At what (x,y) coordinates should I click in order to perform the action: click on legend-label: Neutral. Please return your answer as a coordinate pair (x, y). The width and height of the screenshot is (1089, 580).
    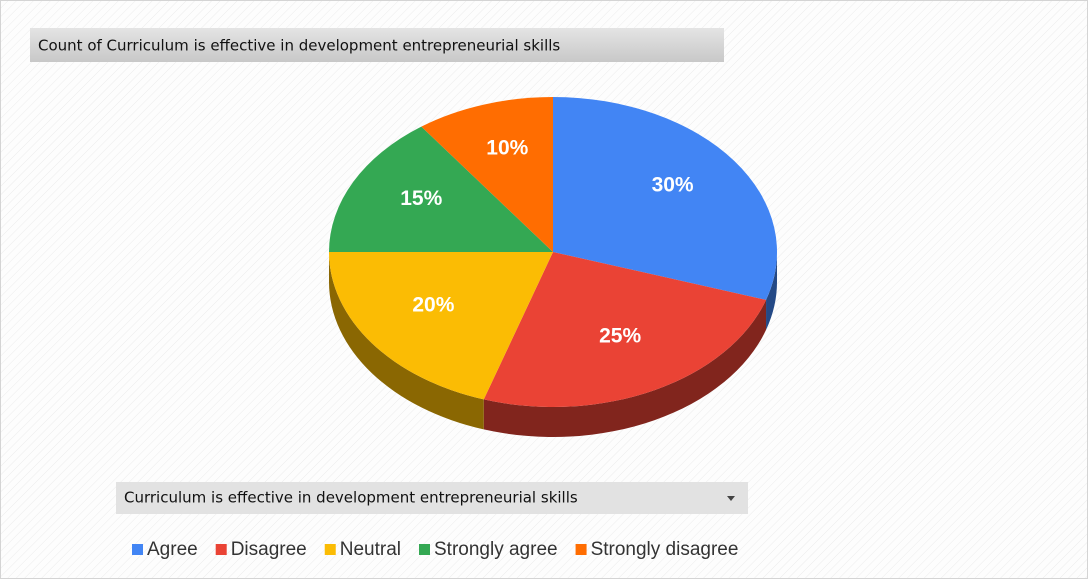
    Looking at the image, I should click on (370, 549).